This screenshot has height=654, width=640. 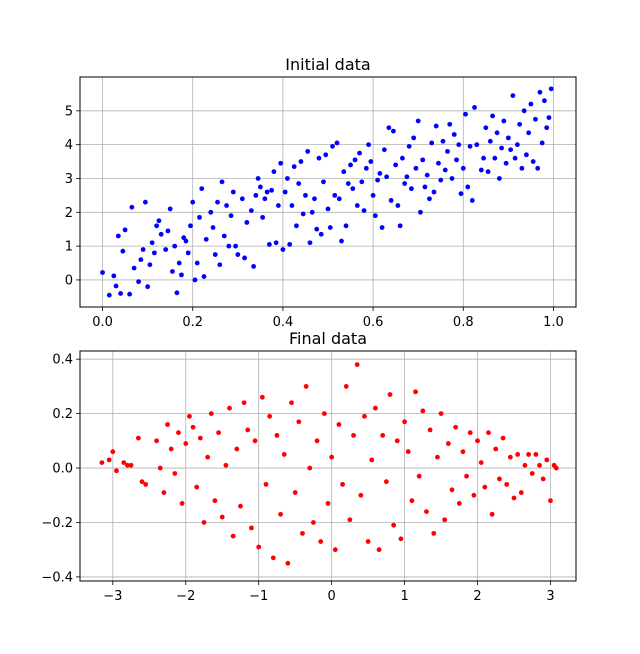 I want to click on y-tick-label: −0.4, so click(x=57, y=577).